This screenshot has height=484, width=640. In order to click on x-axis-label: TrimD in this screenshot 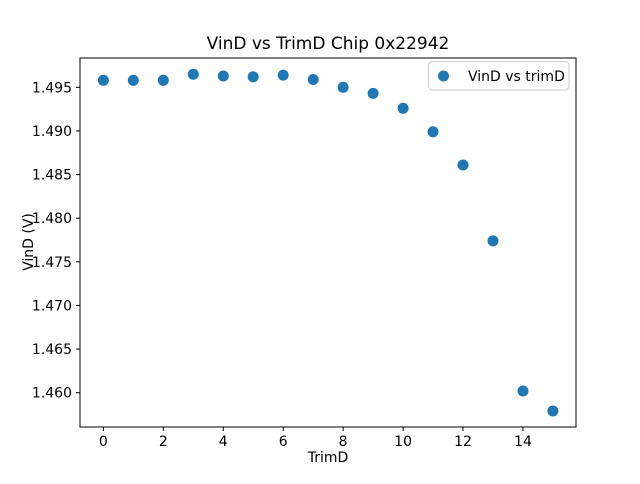, I will do `click(328, 458)`.